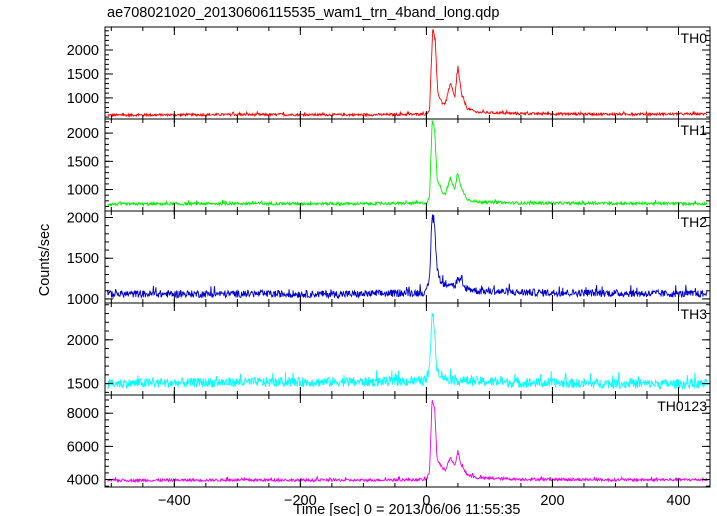  What do you see at coordinates (694, 130) in the screenshot?
I see `panel-label-th1: TH1` at bounding box center [694, 130].